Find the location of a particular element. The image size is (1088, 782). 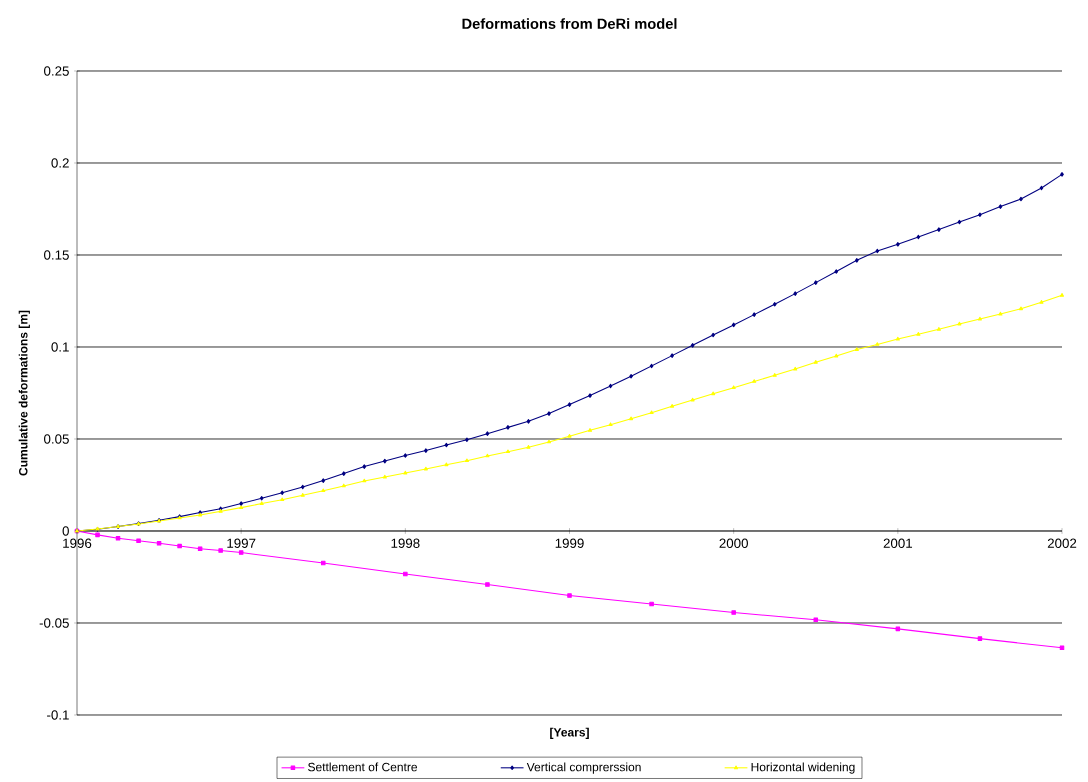

x-tick-label: 2001 is located at coordinates (898, 543).